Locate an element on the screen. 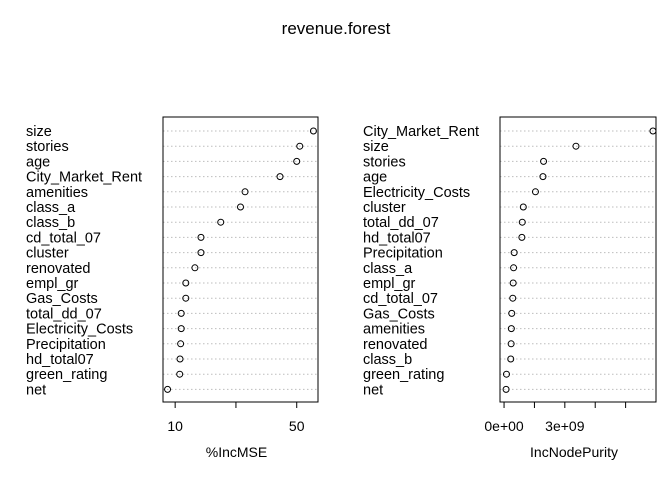 Image resolution: width=672 pixels, height=480 pixels. x-tick-label: 50 is located at coordinates (297, 426).